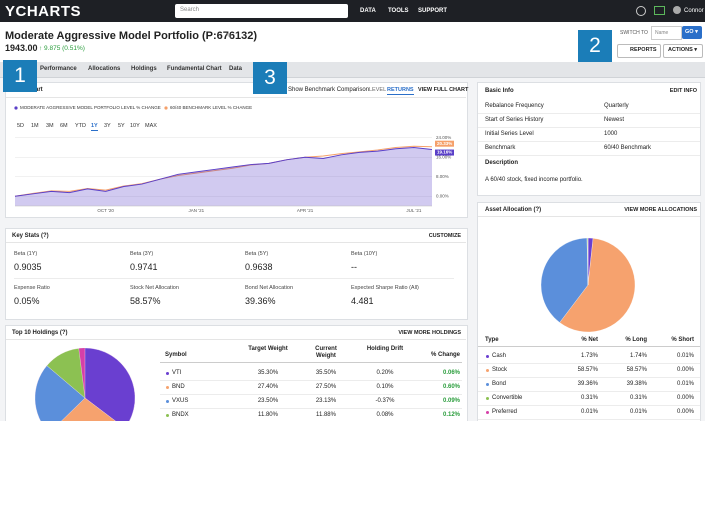  What do you see at coordinates (326, 373) in the screenshot?
I see `cell: 35.50%` at bounding box center [326, 373].